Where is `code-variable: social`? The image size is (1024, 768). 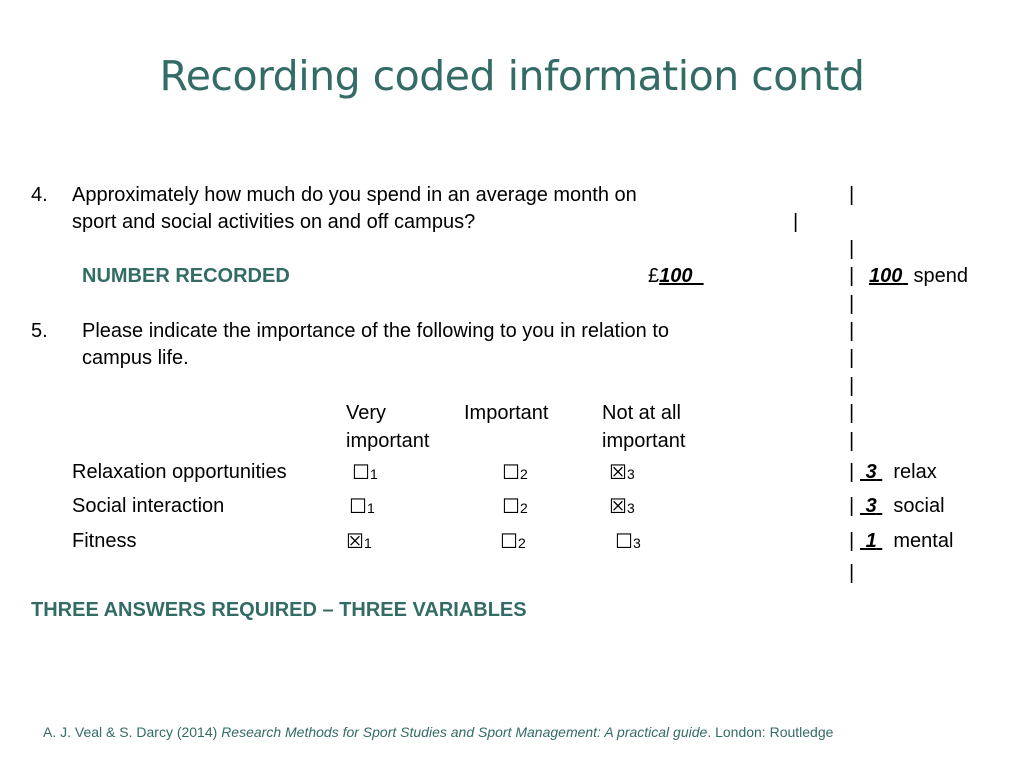 code-variable: social is located at coordinates (919, 506).